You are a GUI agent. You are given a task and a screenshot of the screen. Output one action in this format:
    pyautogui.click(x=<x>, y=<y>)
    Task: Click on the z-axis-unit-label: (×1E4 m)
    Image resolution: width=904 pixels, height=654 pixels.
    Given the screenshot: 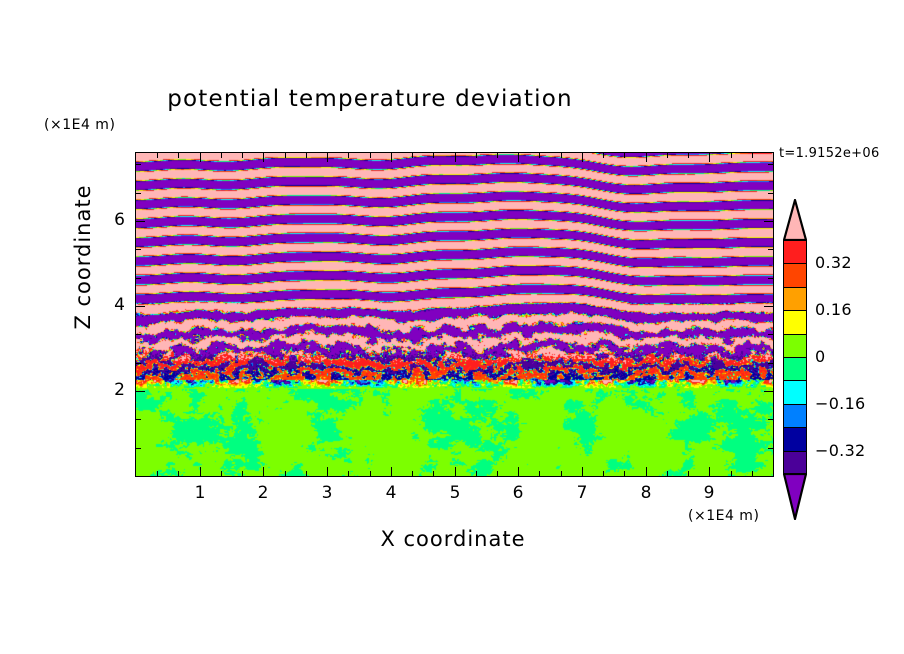 What is the action you would take?
    pyautogui.click(x=80, y=125)
    